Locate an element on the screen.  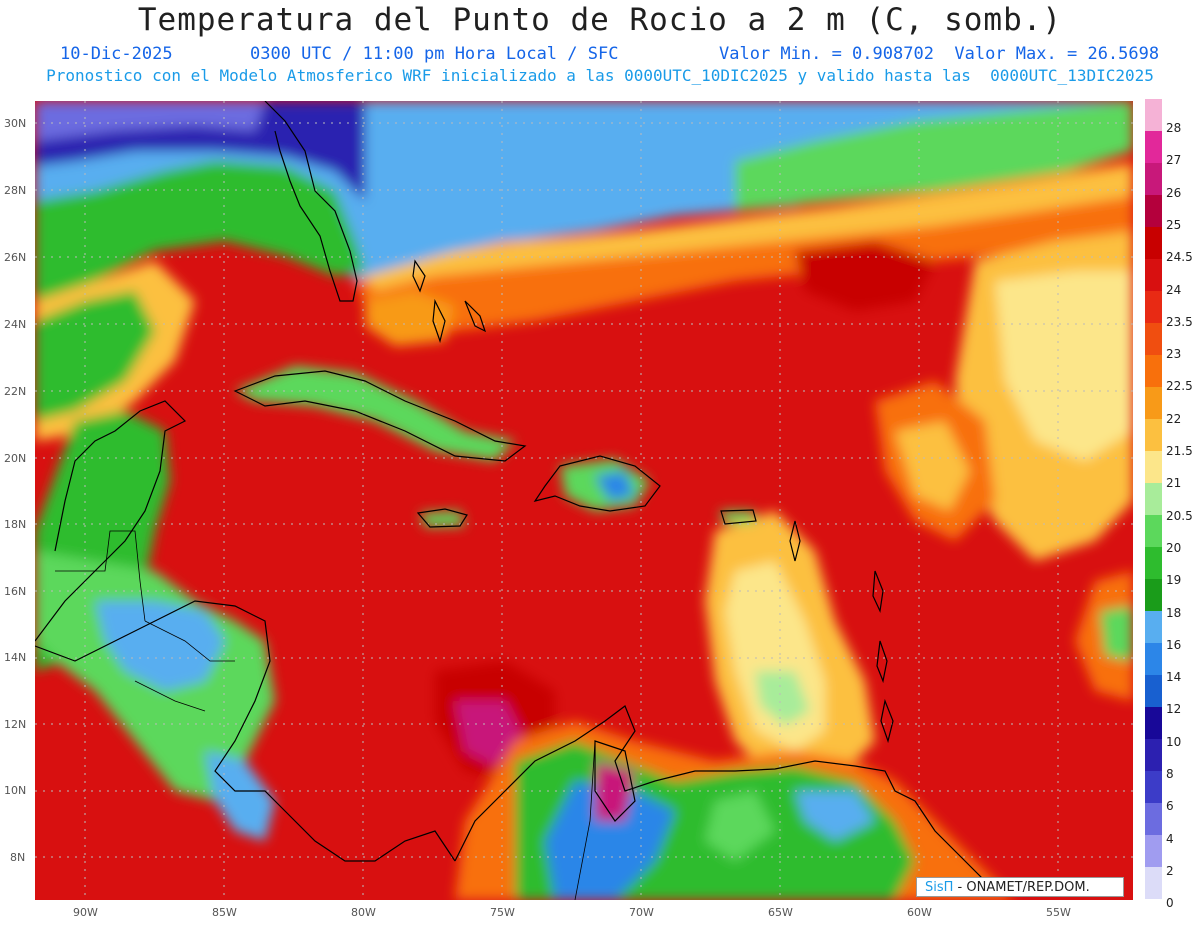
lon-label: 65W is located at coordinates (780, 912).